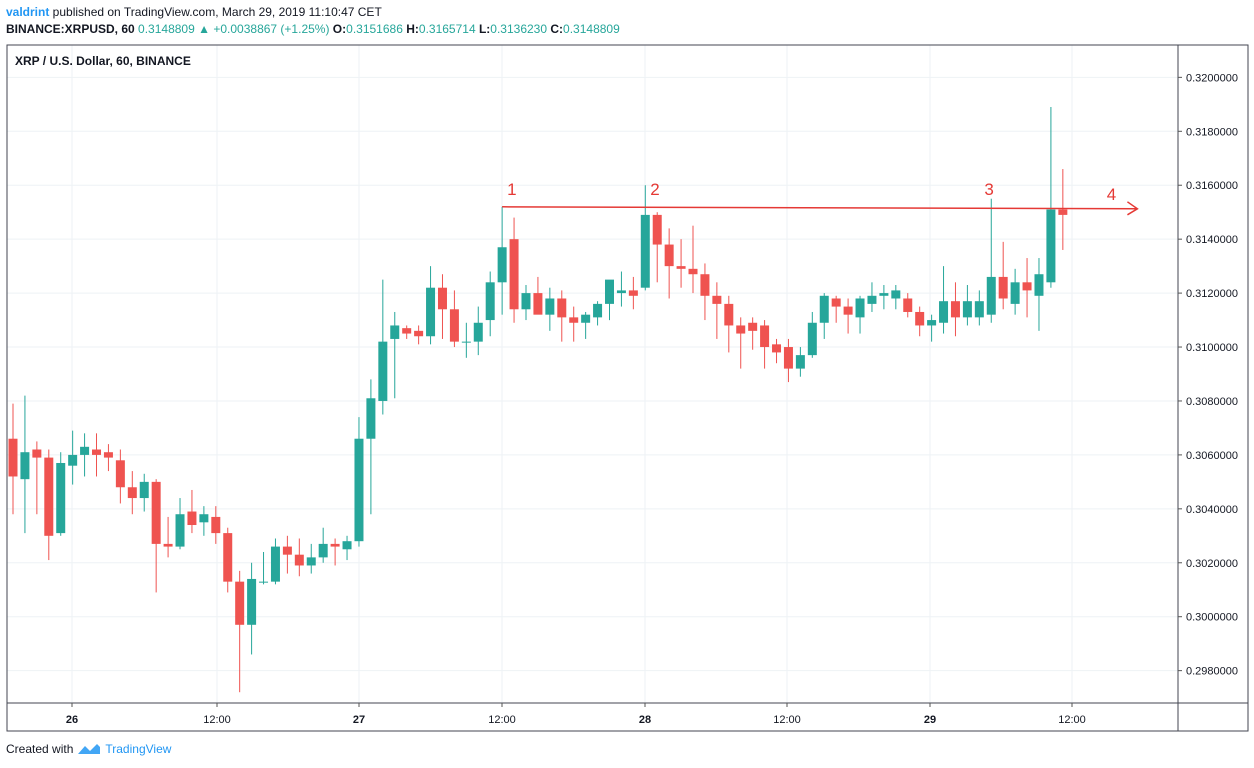  Describe the element at coordinates (930, 720) in the screenshot. I see `x-tick-label: 29` at that location.